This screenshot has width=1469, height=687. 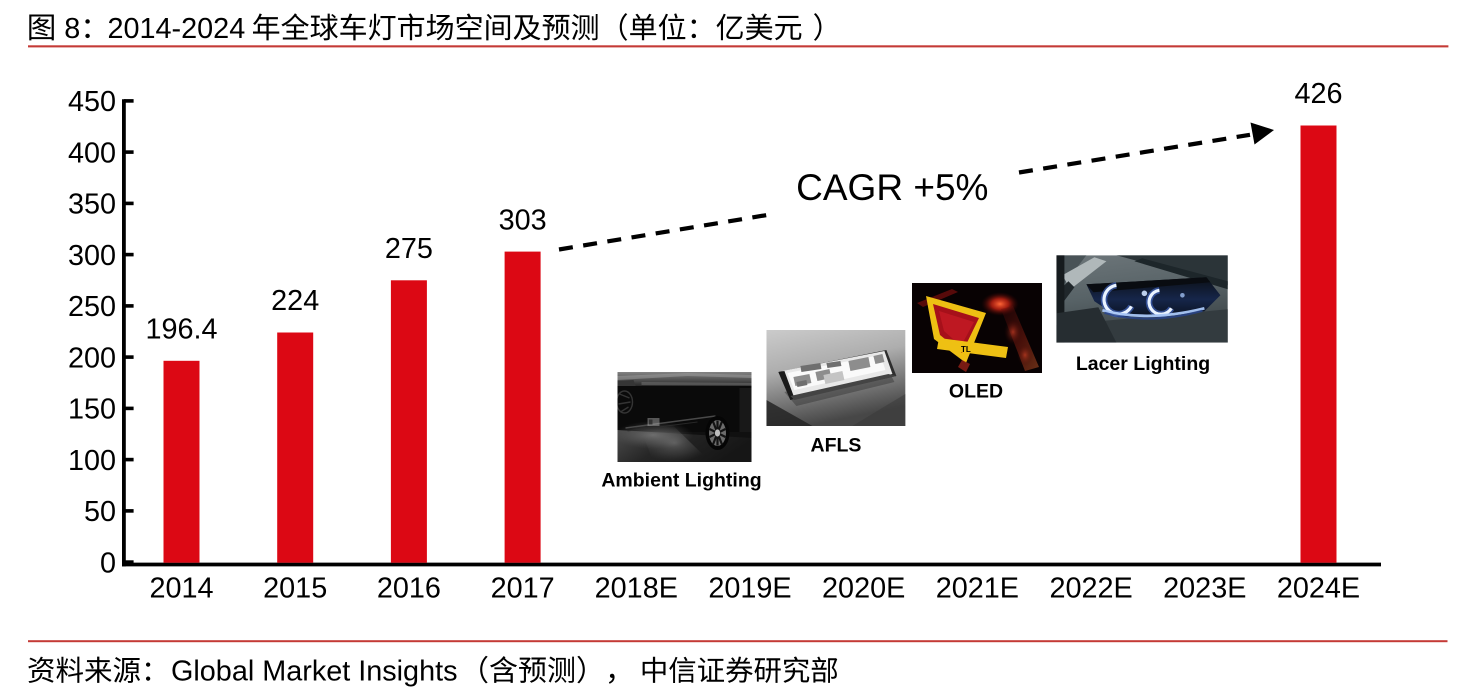 What do you see at coordinates (892, 187) in the screenshot?
I see `svg-text: CAGR +5%` at bounding box center [892, 187].